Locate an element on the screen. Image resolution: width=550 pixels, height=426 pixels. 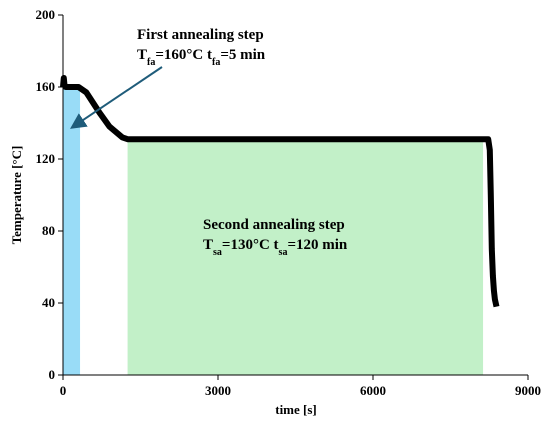
annotation-text-part: =130°C t is located at coordinates (250, 245).